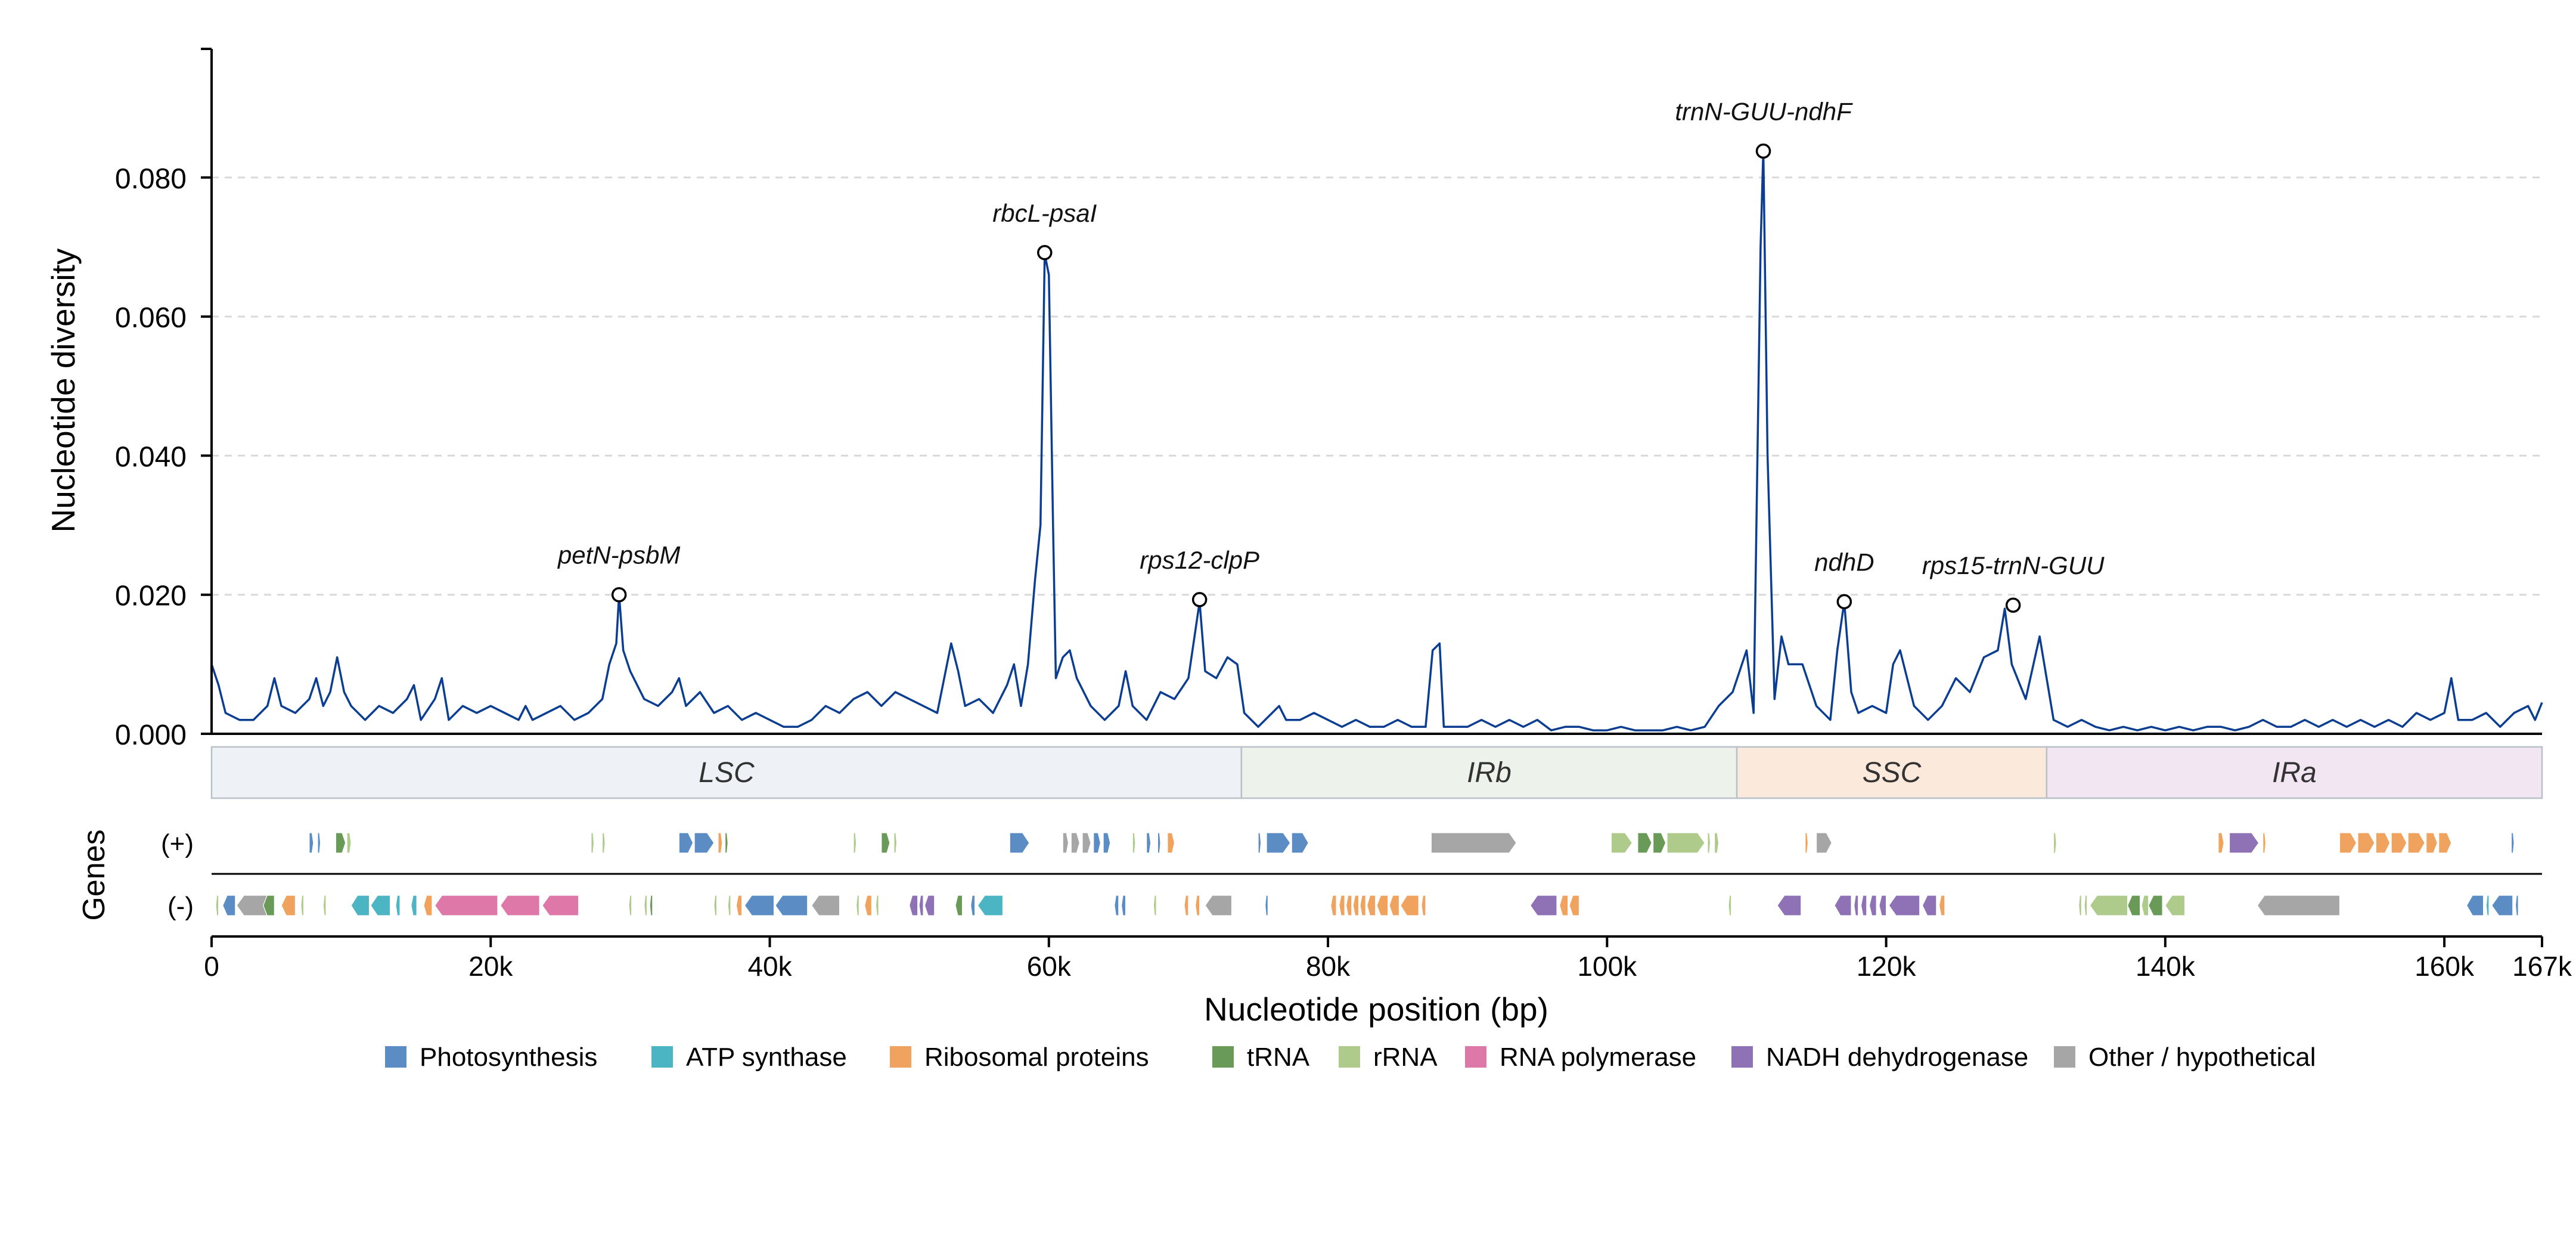 Image resolution: width=2576 pixels, height=1253 pixels. What do you see at coordinates (151, 318) in the screenshot?
I see `y-tick-label: 0.060` at bounding box center [151, 318].